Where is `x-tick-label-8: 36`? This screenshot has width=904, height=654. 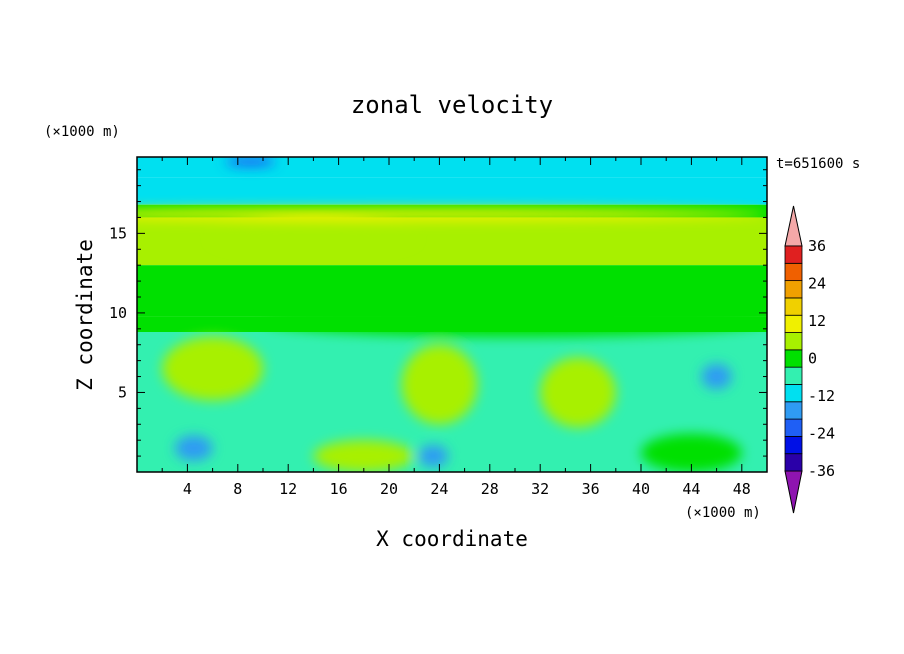
x-tick-label-8: 36 is located at coordinates (591, 489).